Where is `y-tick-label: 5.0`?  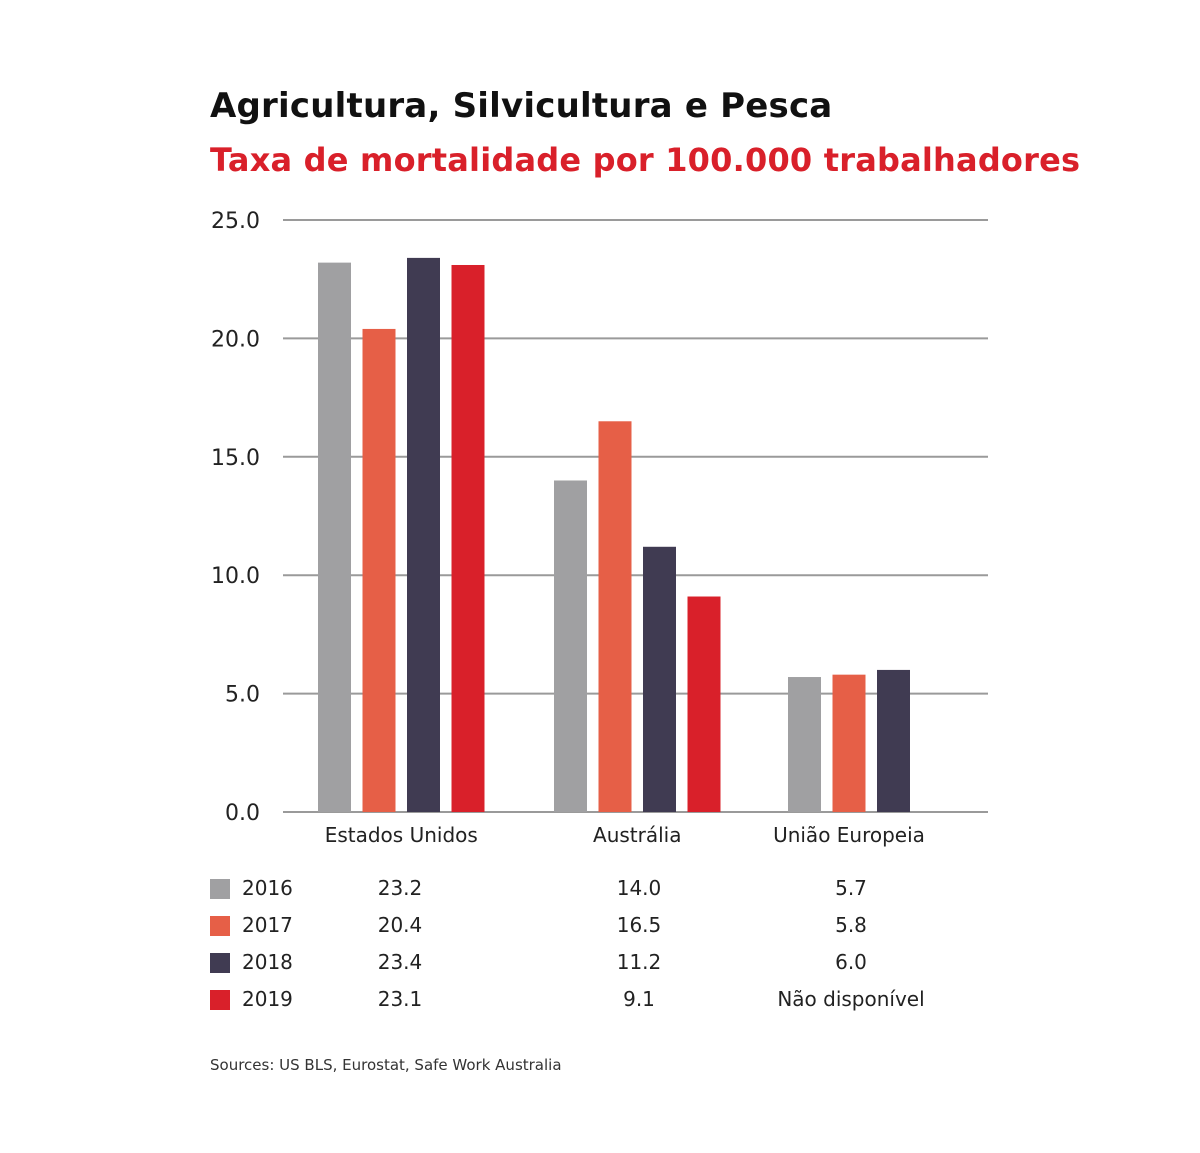
y-tick-label: 5.0 is located at coordinates (242, 695).